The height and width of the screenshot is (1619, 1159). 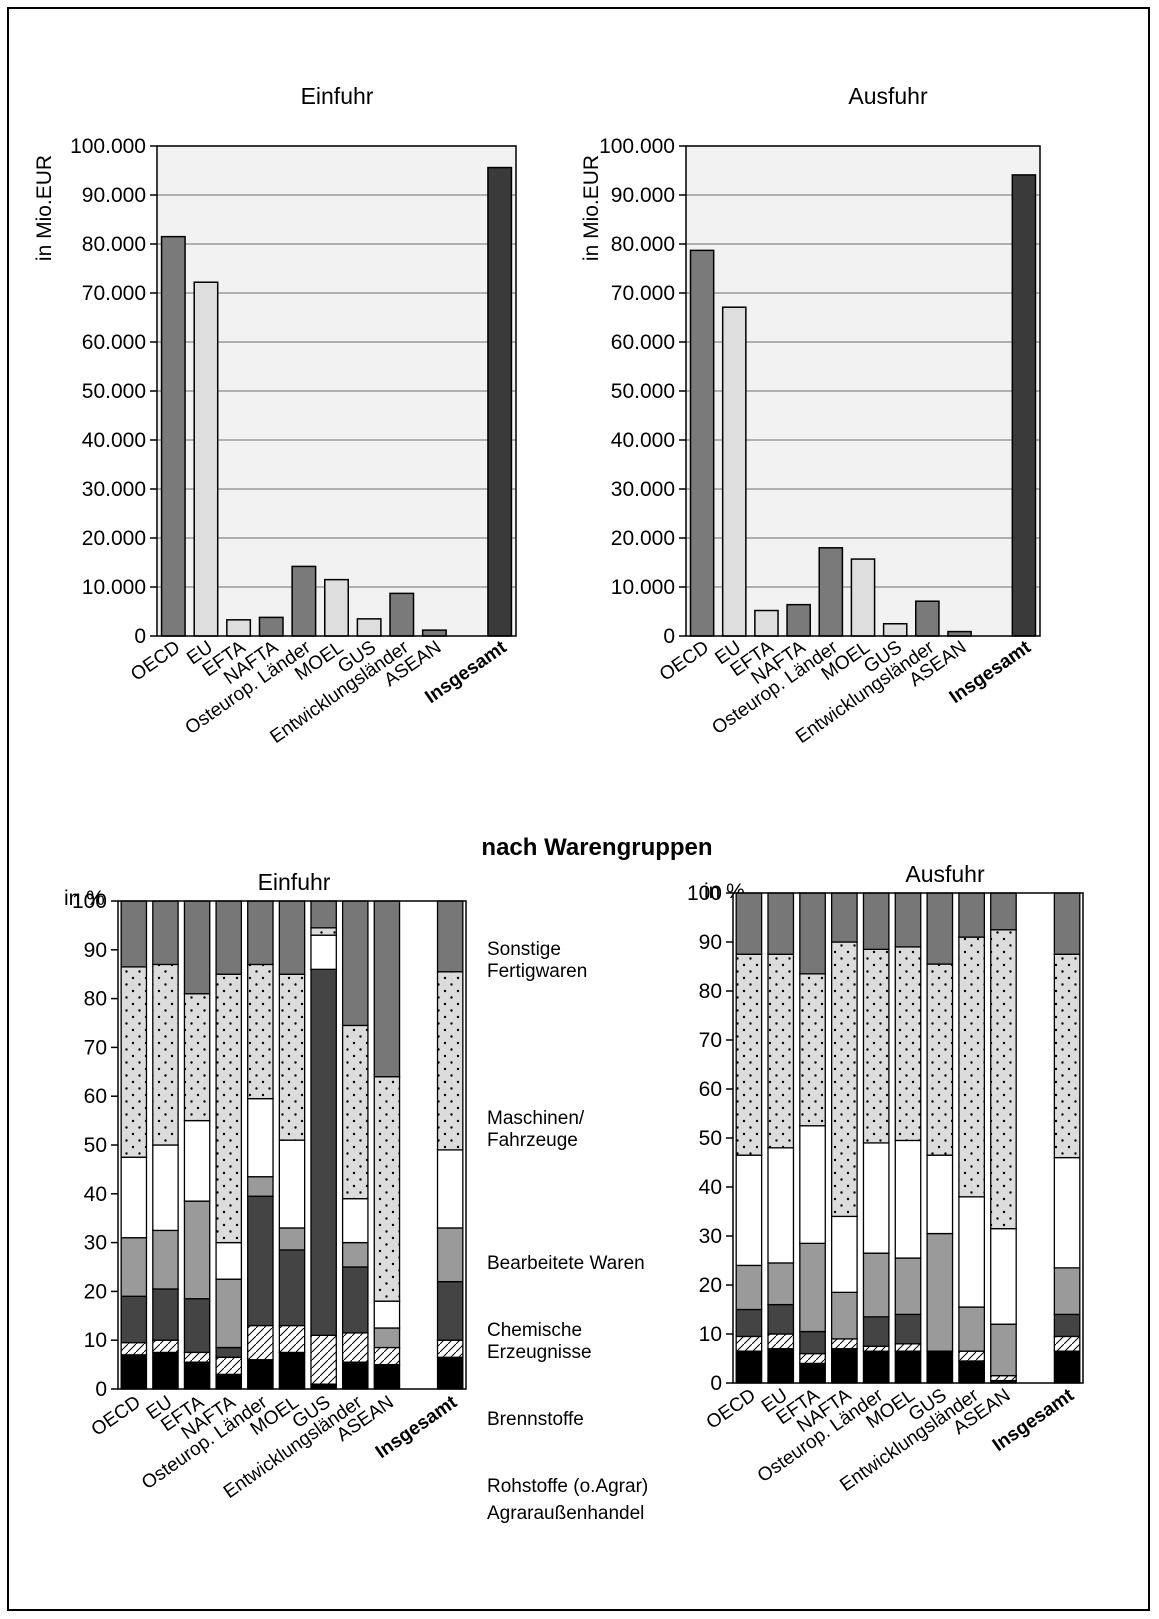 I want to click on y-axis-label: in %, so click(x=724, y=891).